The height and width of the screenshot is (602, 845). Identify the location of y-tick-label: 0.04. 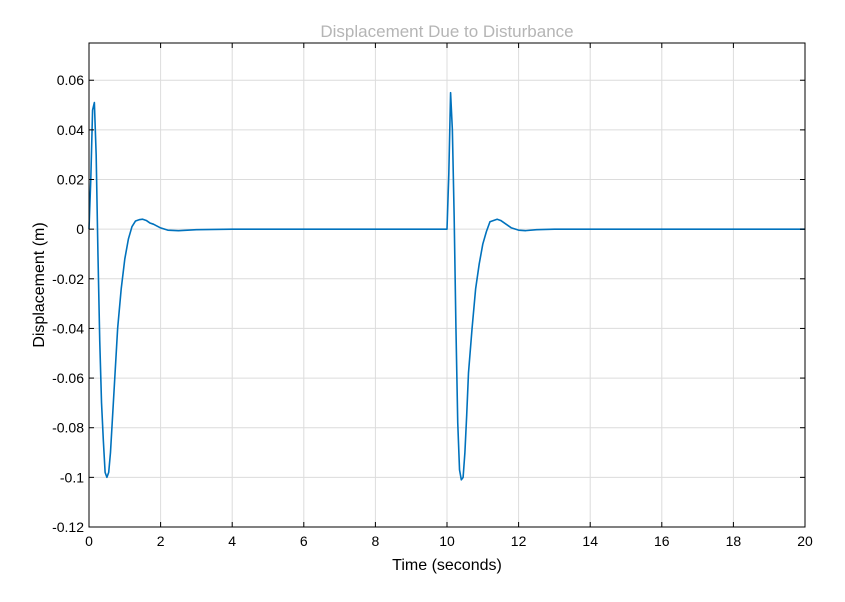
(70, 130).